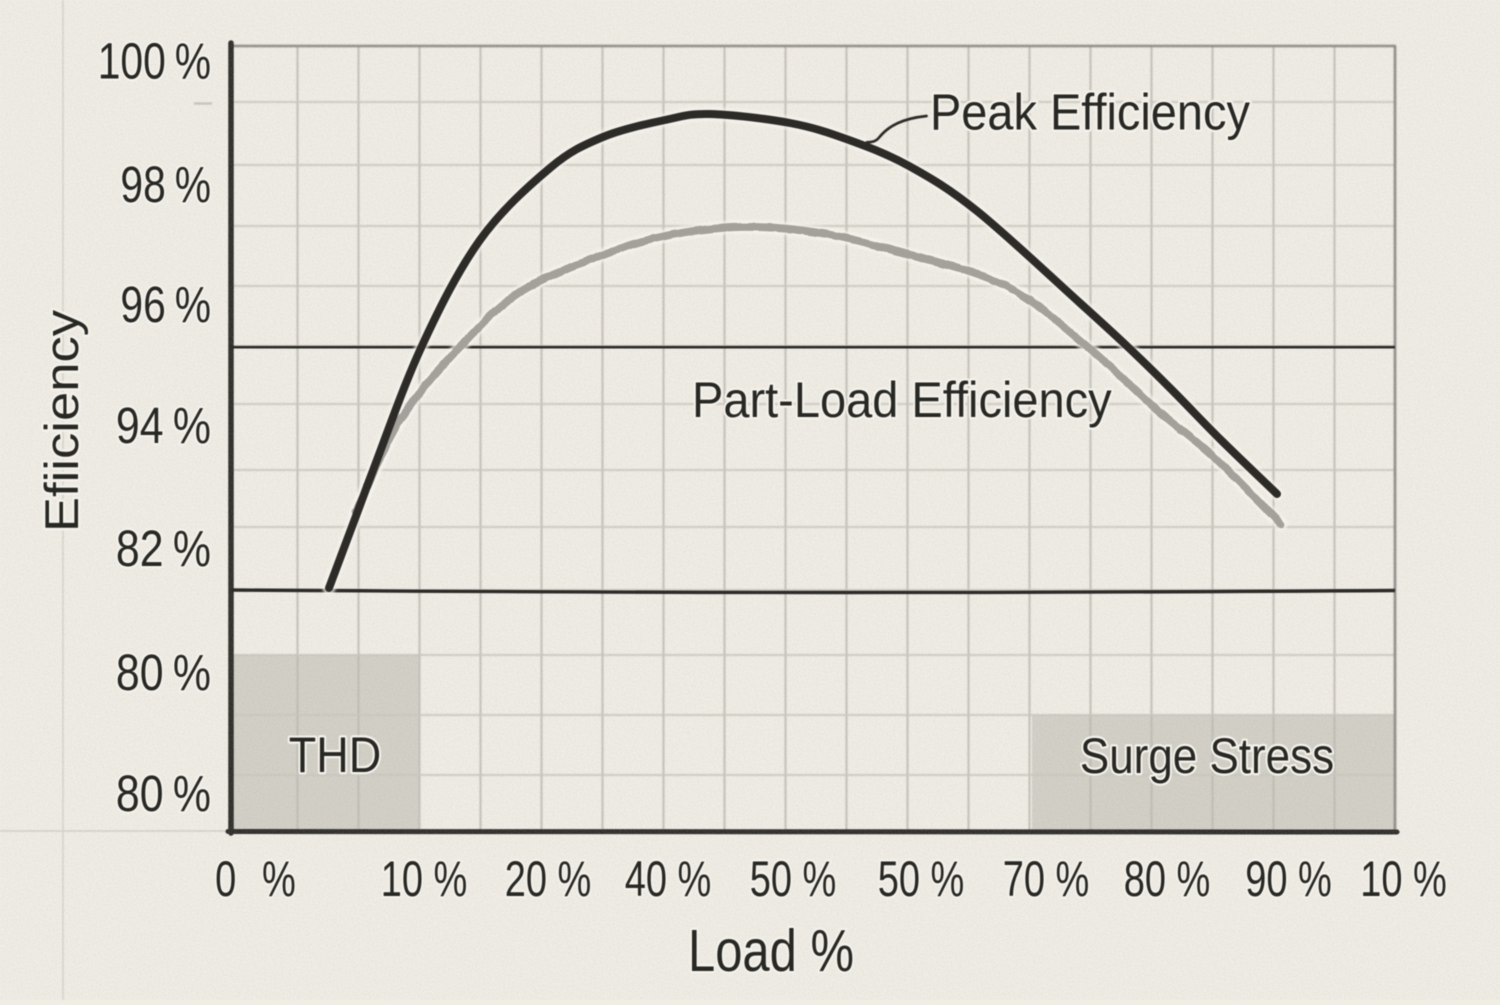 The height and width of the screenshot is (1005, 1500). Describe the element at coordinates (335, 756) in the screenshot. I see `svg-text: THD` at that location.